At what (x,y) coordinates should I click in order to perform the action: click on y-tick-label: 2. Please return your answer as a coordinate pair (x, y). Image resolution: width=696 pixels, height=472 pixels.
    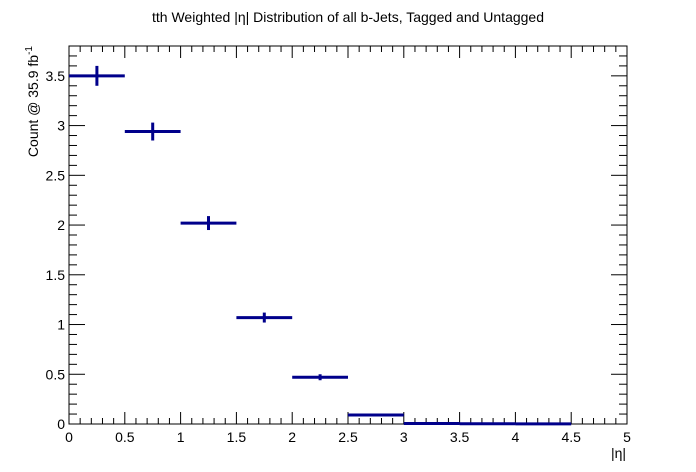
    Looking at the image, I should click on (61, 225).